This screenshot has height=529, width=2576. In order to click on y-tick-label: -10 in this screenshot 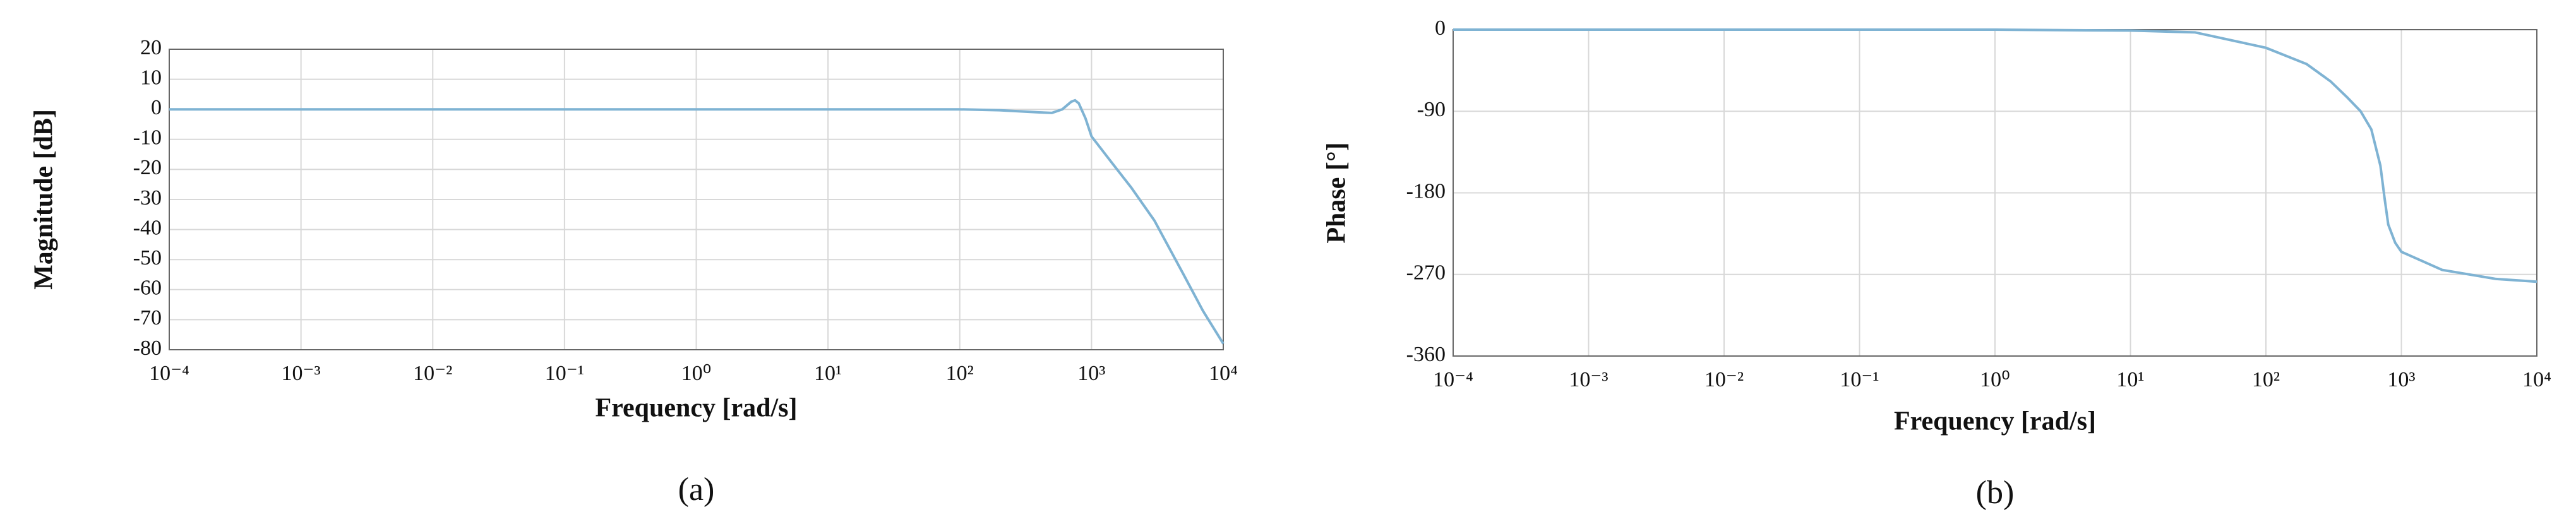, I will do `click(147, 138)`.